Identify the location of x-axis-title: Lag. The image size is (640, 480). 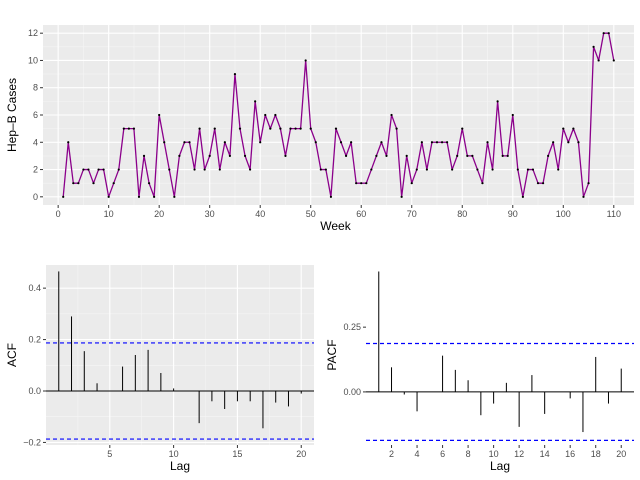
(500, 466).